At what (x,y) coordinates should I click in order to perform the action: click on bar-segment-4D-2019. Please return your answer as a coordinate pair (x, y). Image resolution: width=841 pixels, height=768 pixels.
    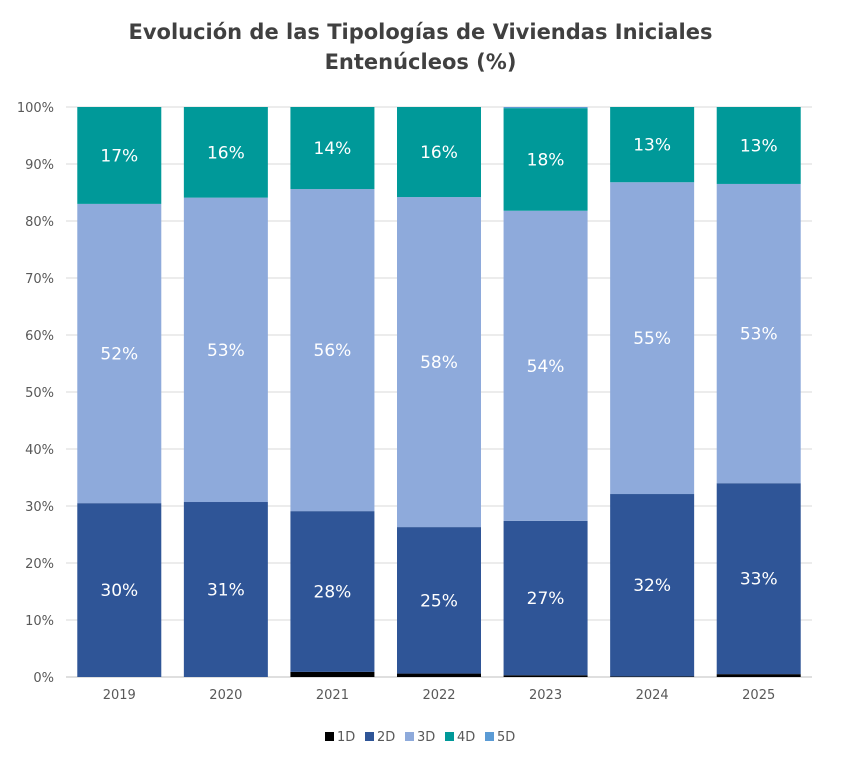
    Looking at the image, I should click on (119, 155).